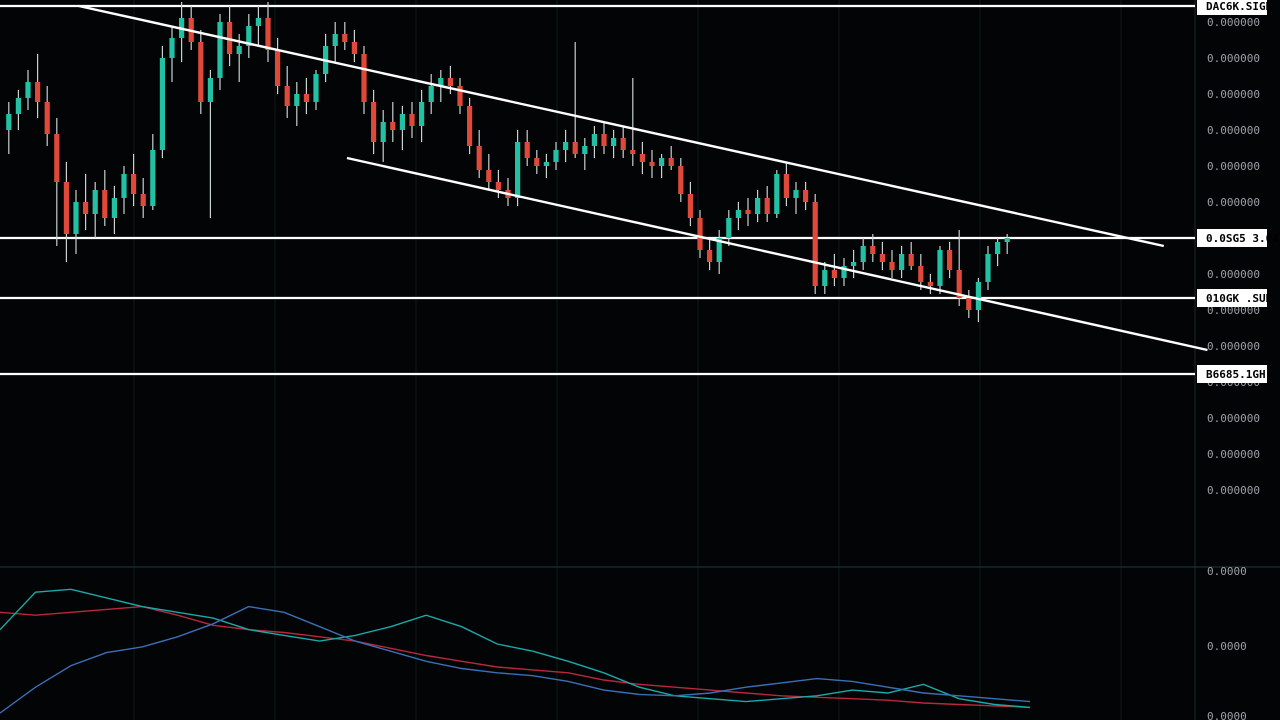 This screenshot has width=1280, height=720. I want to click on horizontal-level-tag, so click(1232, 298).